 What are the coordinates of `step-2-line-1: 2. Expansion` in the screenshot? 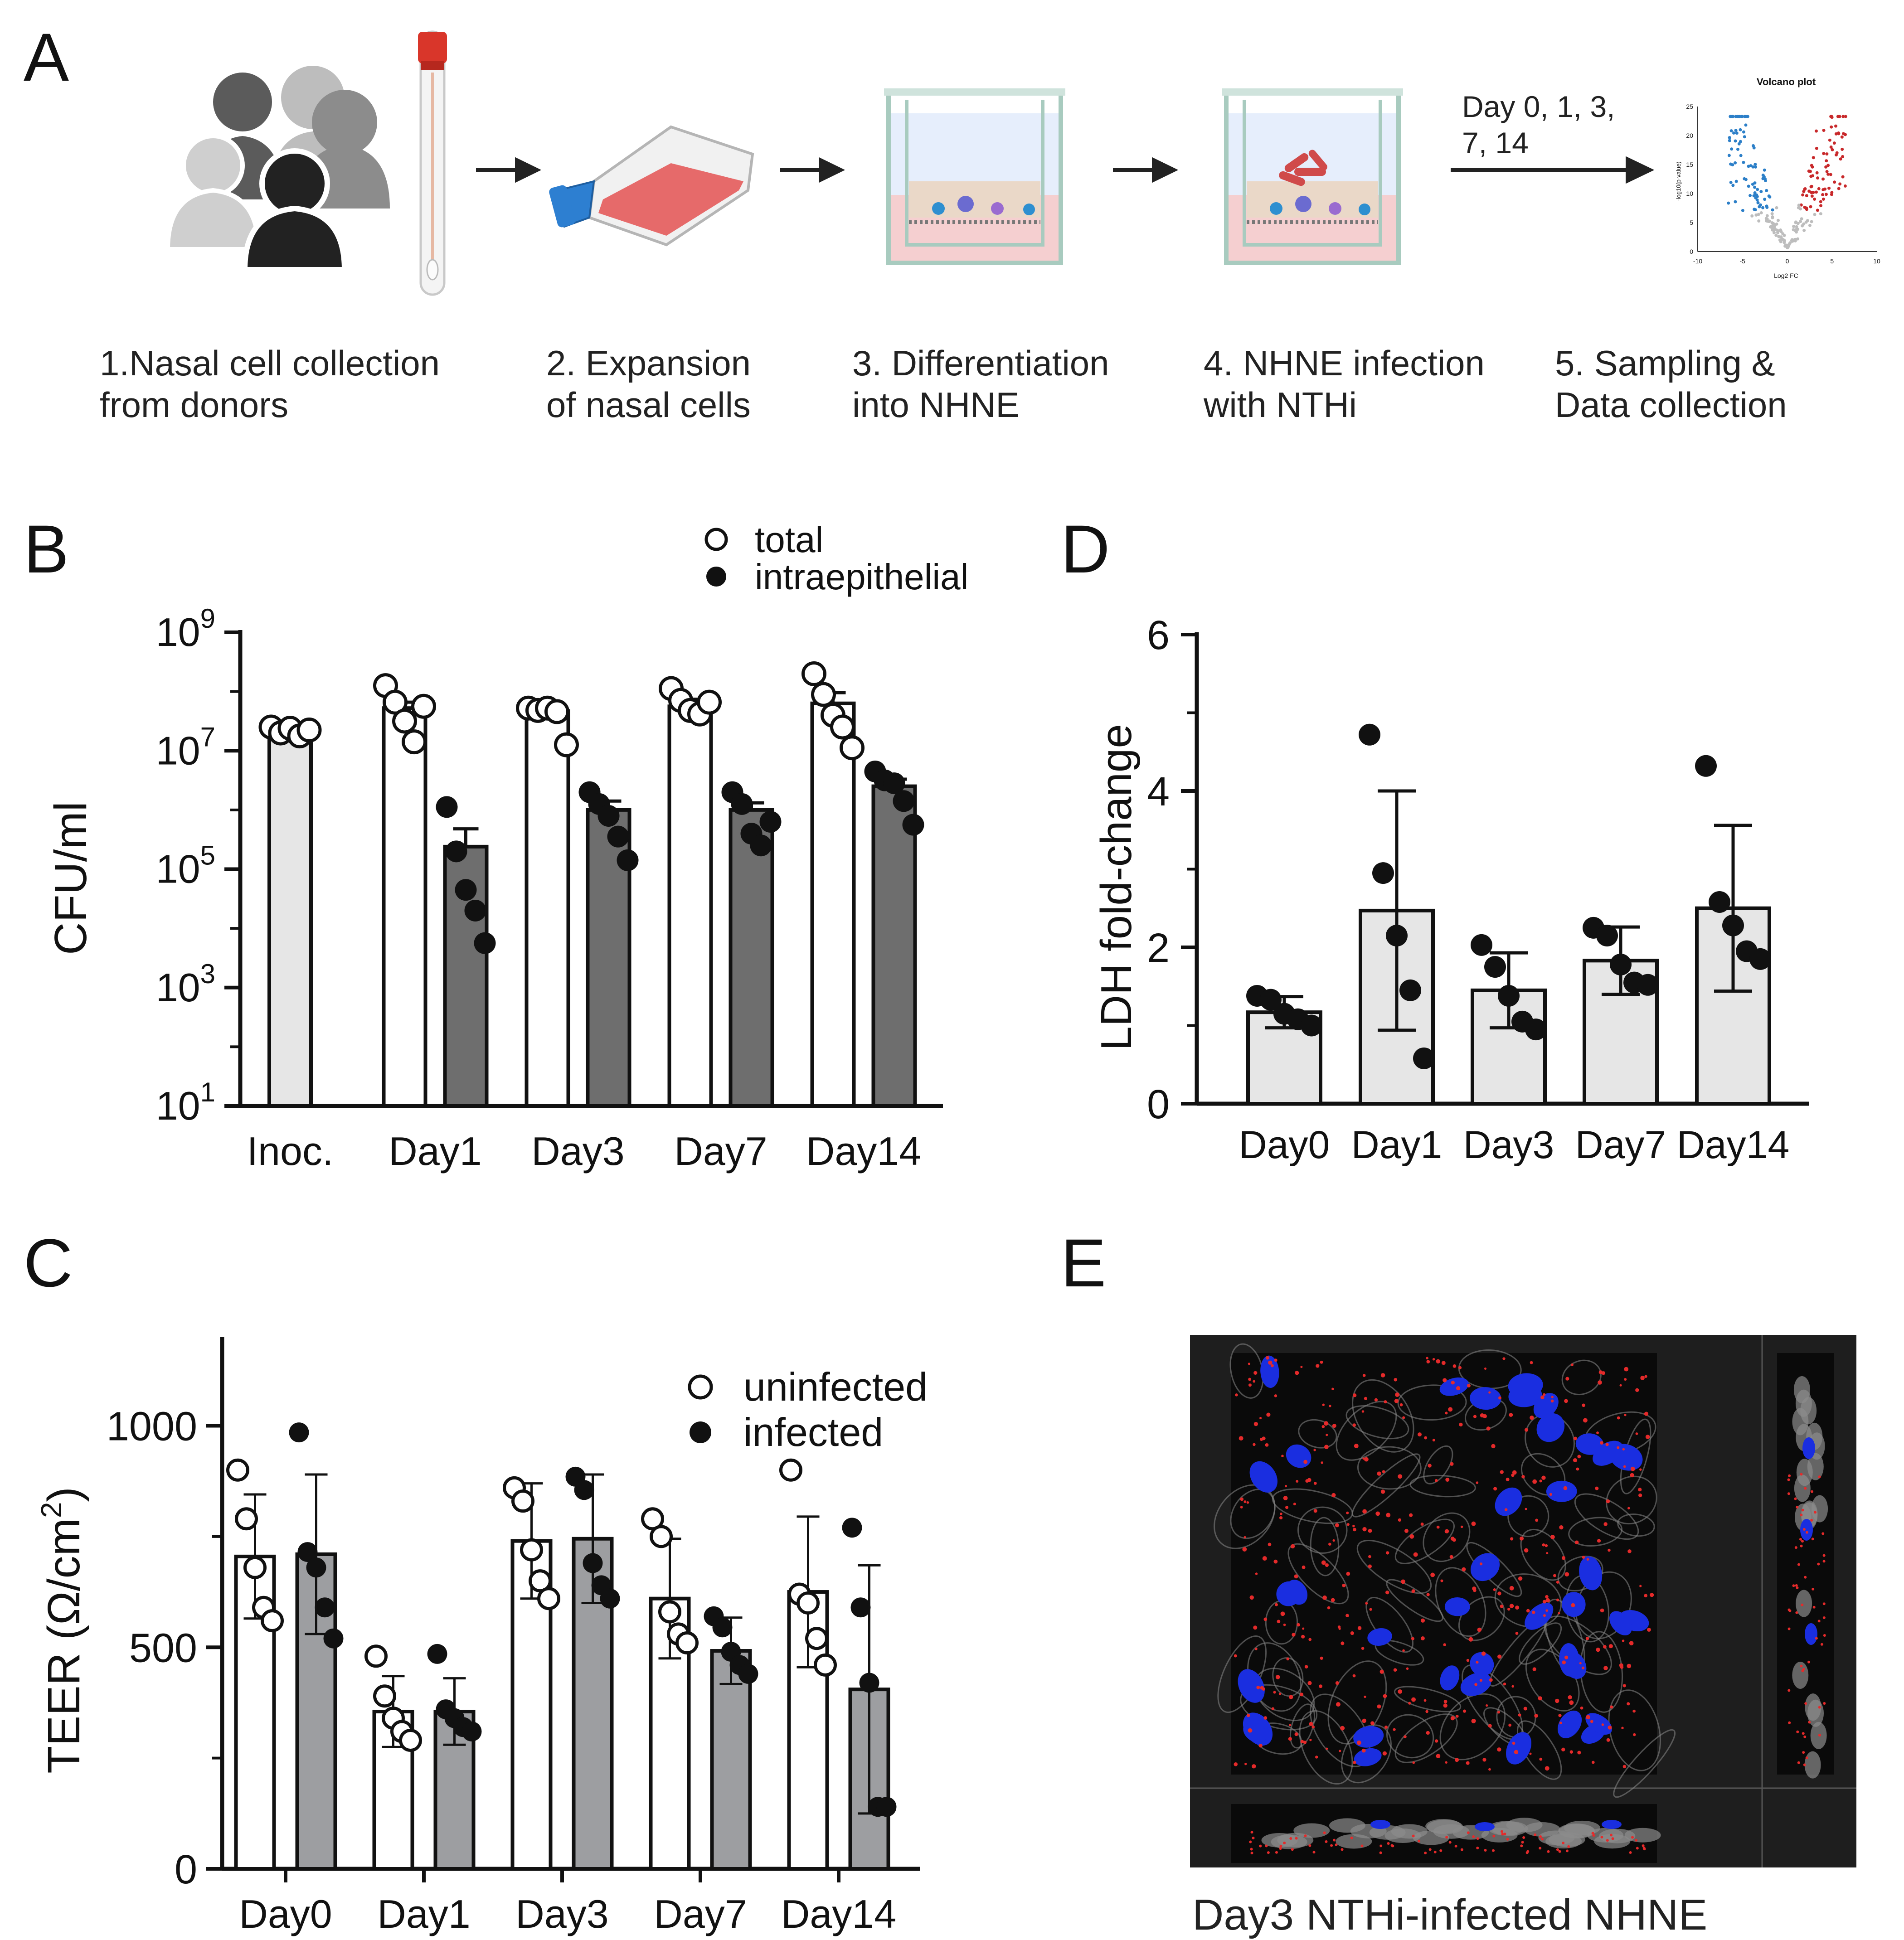 It's located at (649, 363).